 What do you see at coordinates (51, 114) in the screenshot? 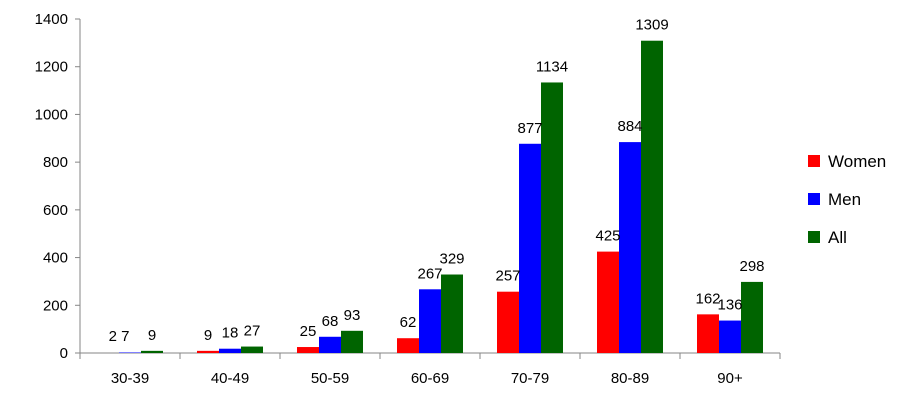
I see `y-tick-label: 1000` at bounding box center [51, 114].